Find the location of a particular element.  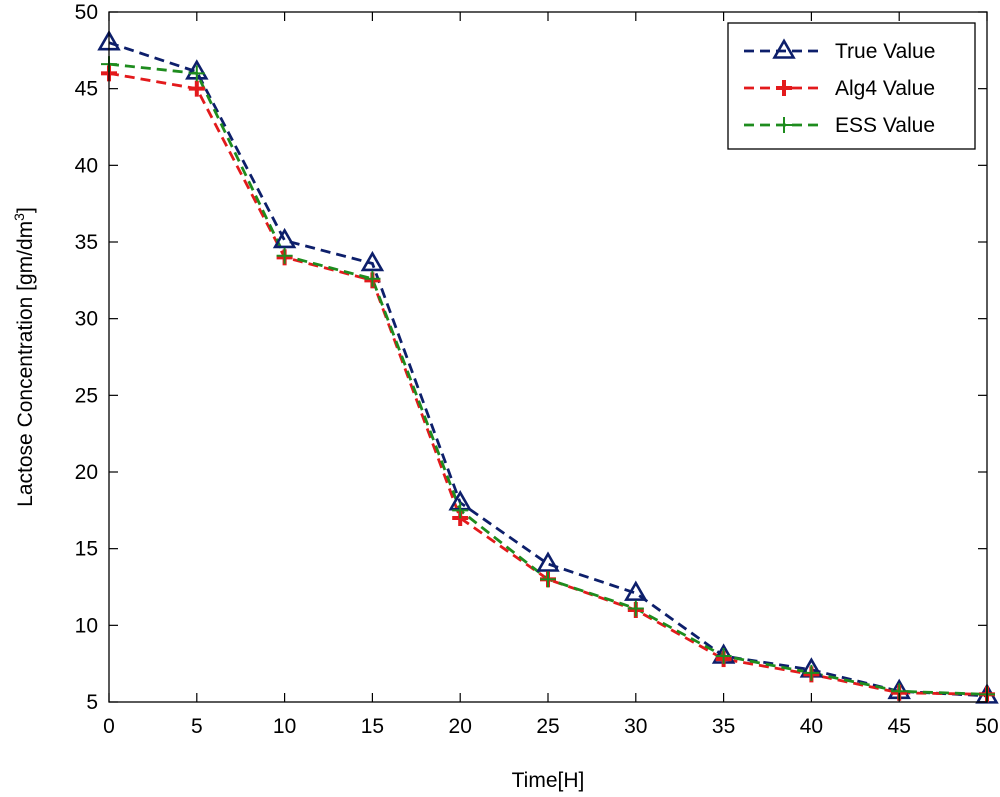

x-tick-label-20: 20 is located at coordinates (460, 726).